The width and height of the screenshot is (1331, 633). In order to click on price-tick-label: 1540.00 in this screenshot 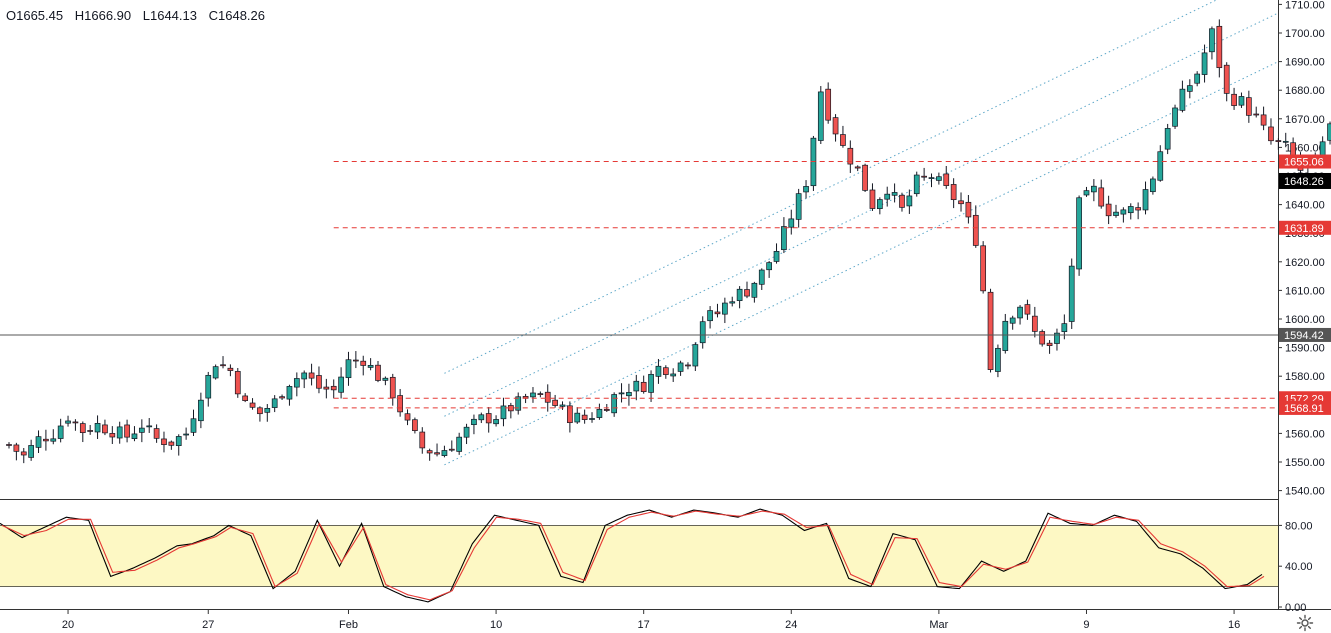, I will do `click(1305, 492)`.